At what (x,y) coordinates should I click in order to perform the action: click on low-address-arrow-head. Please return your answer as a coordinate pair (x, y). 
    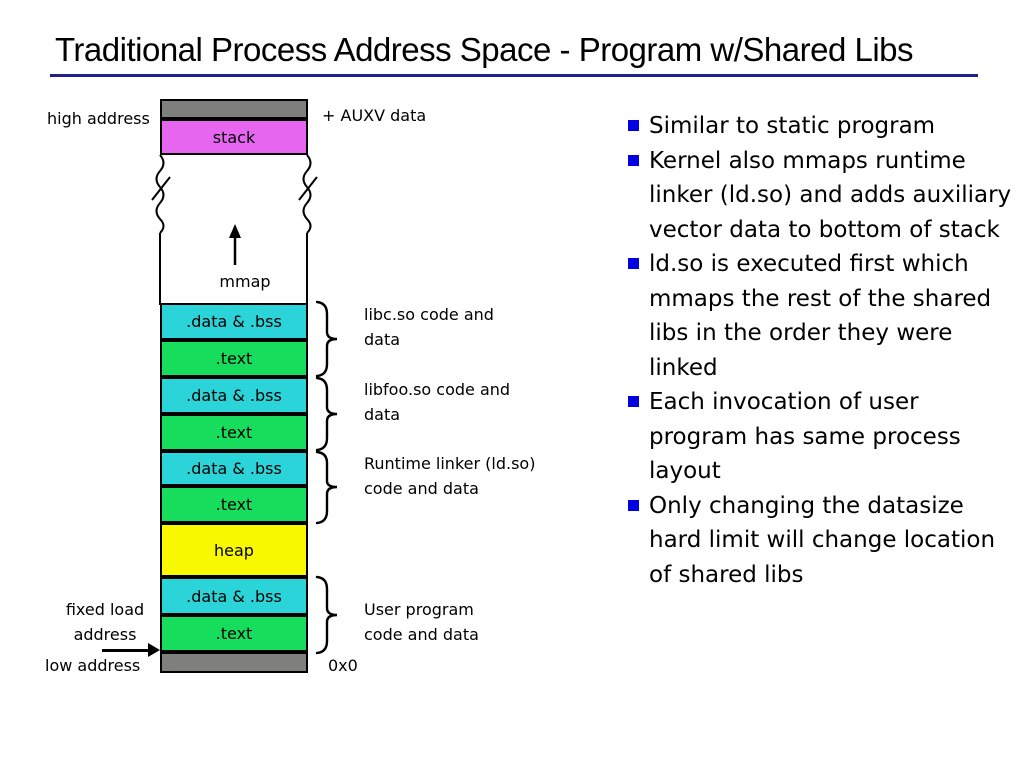
    Looking at the image, I should click on (154, 650).